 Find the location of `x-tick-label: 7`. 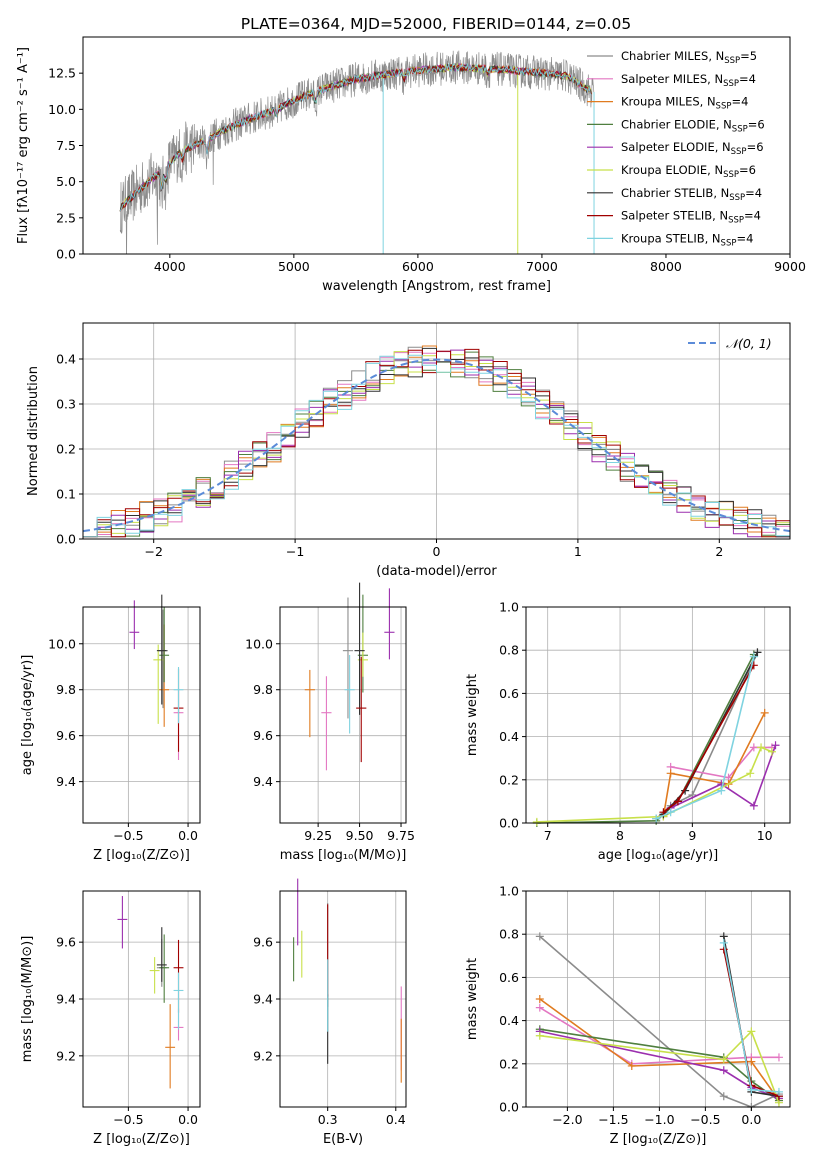

x-tick-label: 7 is located at coordinates (548, 835).